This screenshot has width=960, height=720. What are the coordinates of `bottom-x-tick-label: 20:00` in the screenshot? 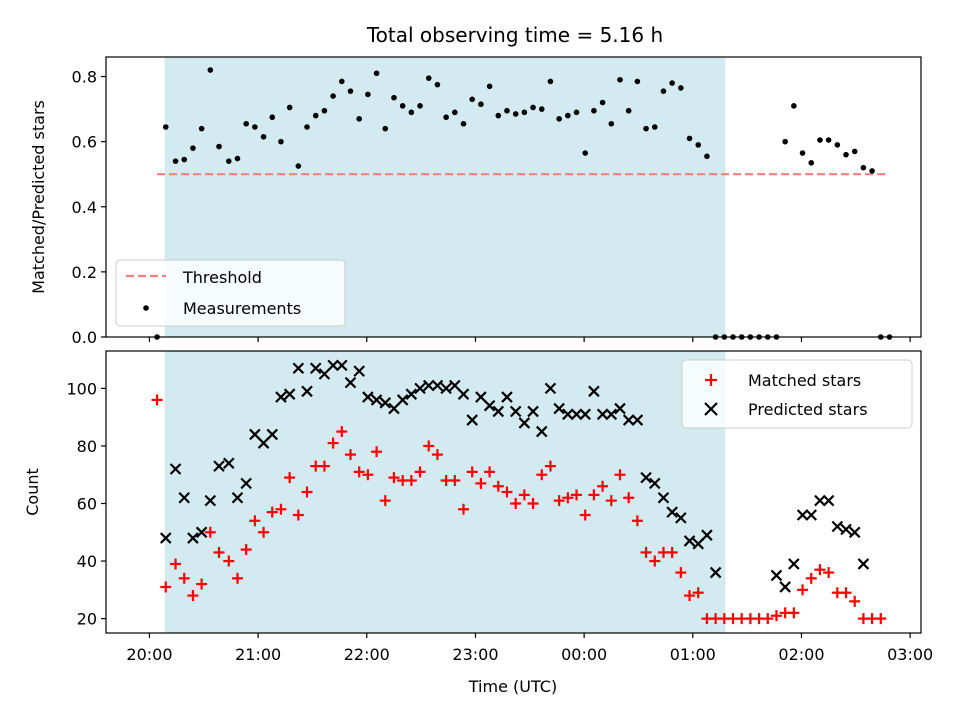 It's located at (149, 654).